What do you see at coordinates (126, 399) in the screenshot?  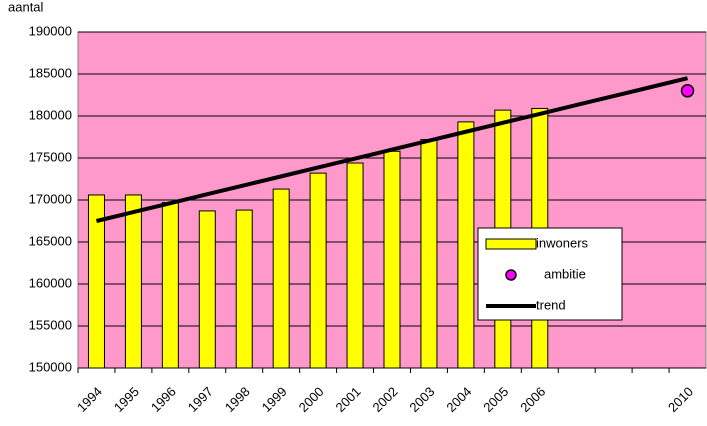 I see `x-tick-label: 1995` at bounding box center [126, 399].